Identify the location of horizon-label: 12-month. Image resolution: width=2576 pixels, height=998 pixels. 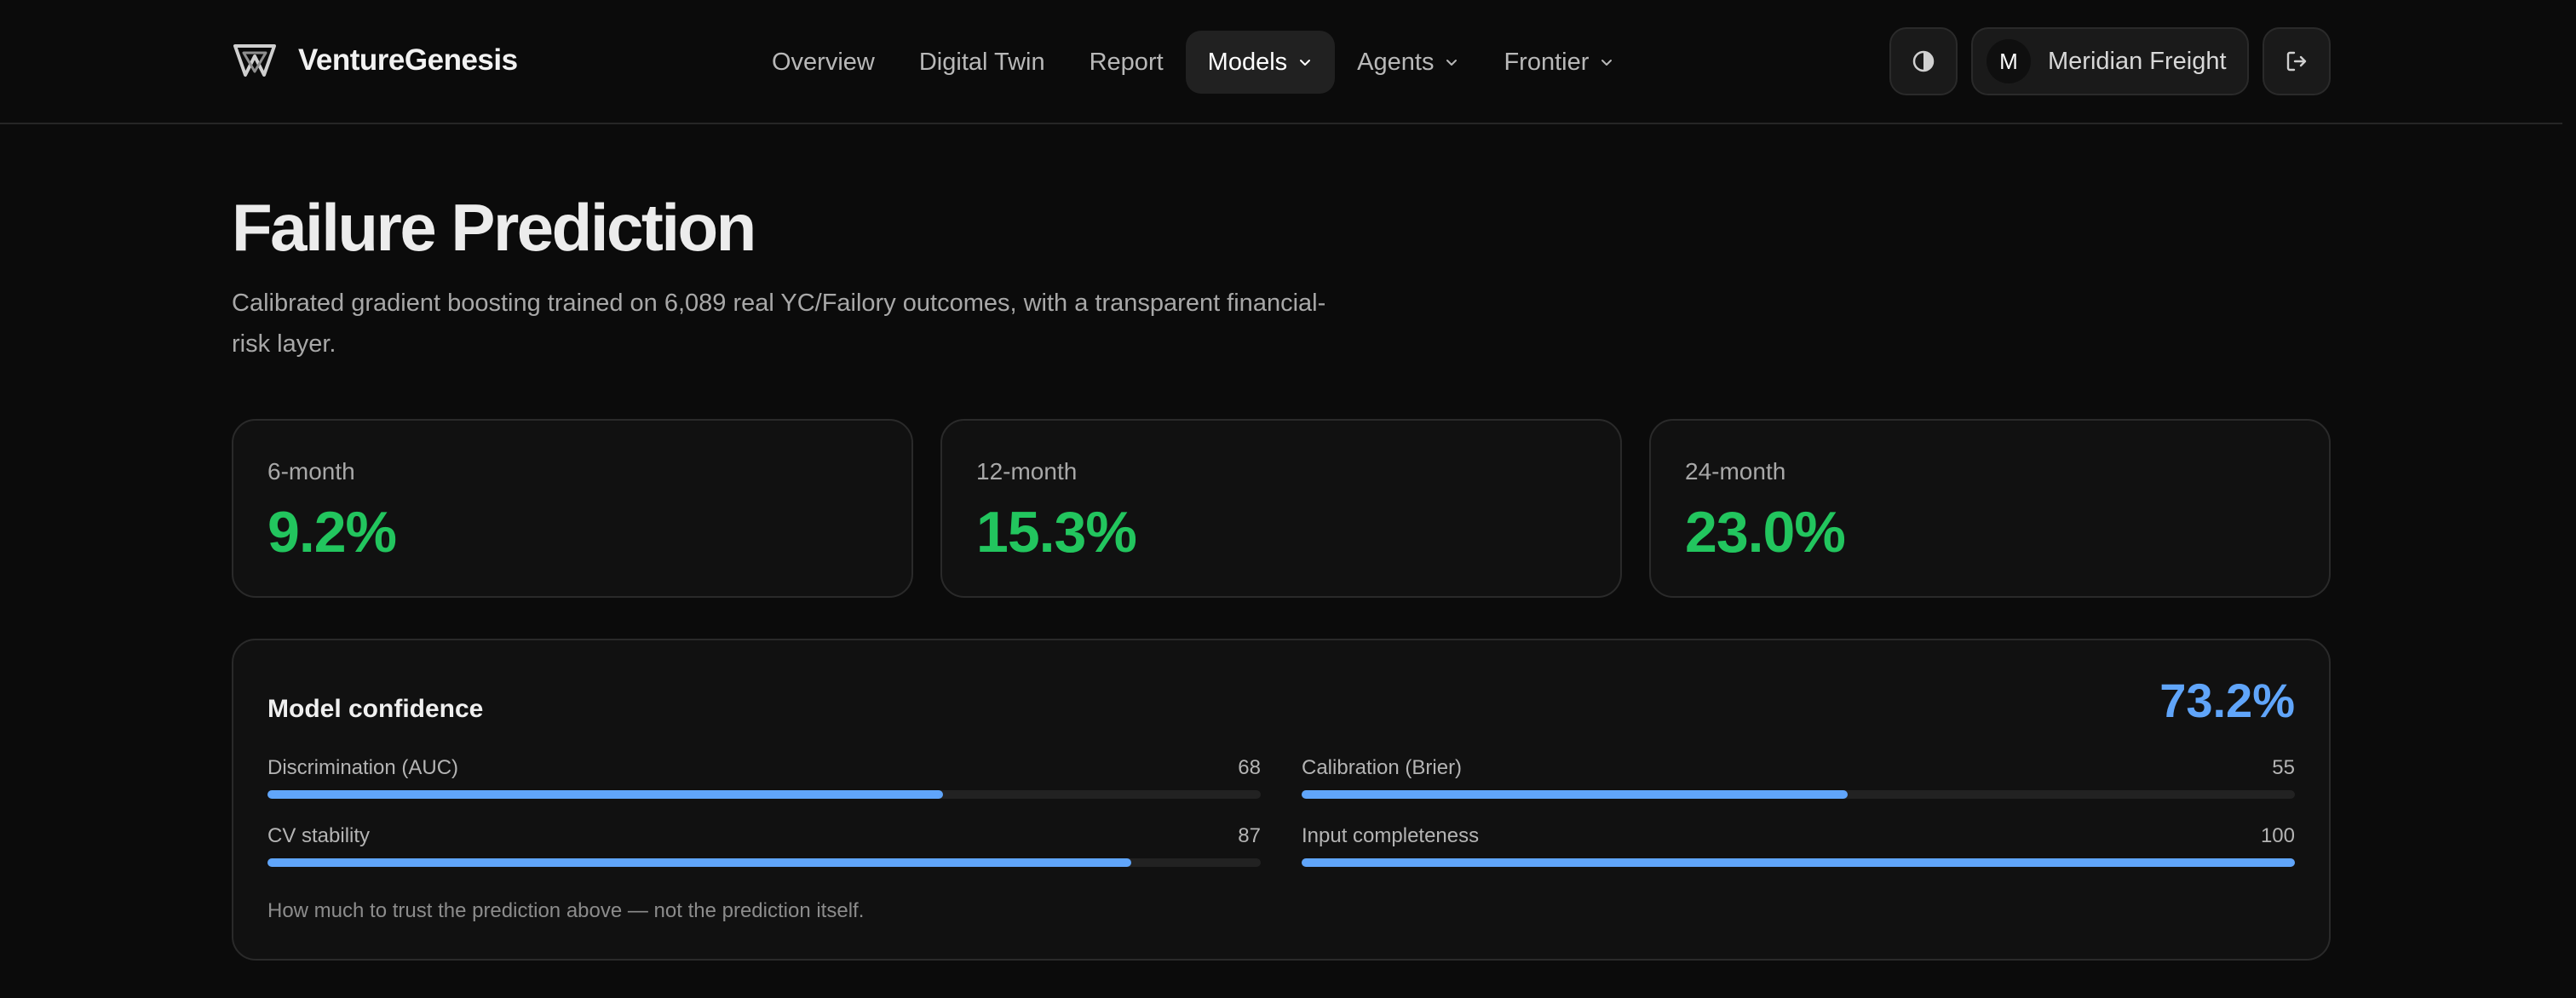
(1027, 472).